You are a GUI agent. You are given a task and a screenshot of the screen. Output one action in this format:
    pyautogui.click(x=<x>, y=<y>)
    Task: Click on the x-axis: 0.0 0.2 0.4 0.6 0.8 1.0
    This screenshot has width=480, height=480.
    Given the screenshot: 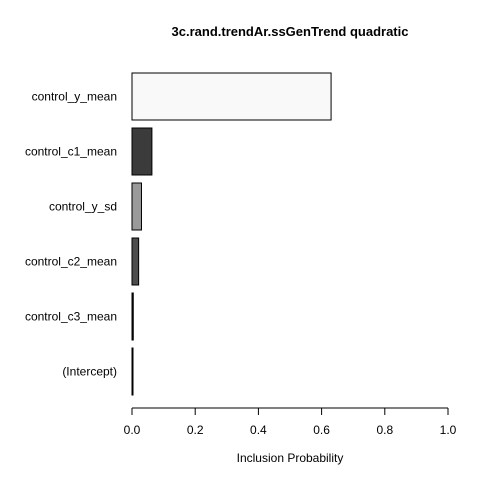 What is the action you would take?
    pyautogui.click(x=290, y=422)
    